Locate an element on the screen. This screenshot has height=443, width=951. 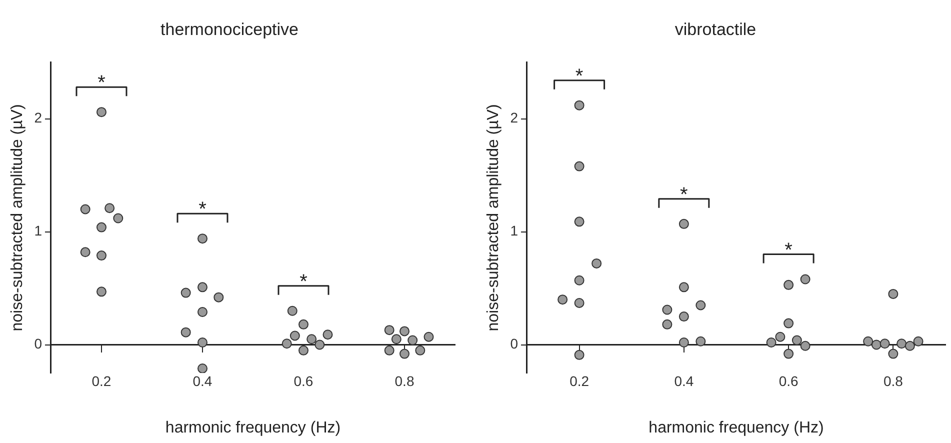
chart-title: vibrotactile is located at coordinates (715, 29).